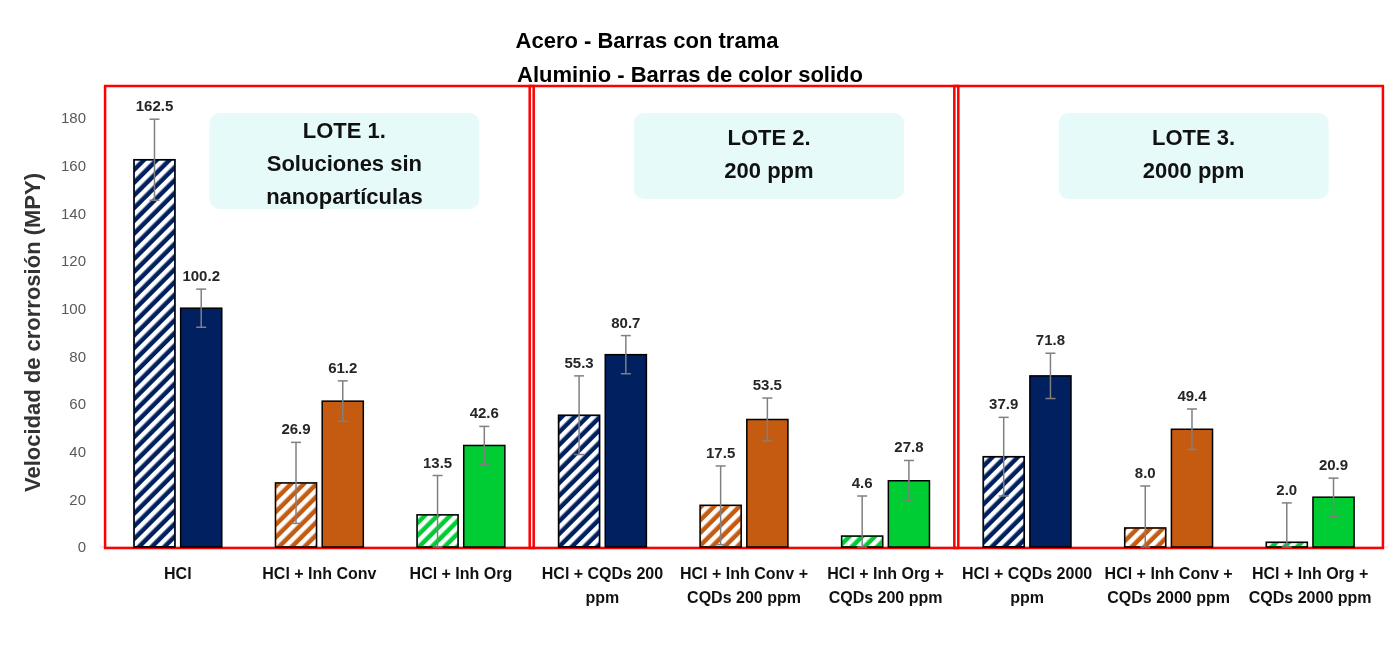  Describe the element at coordinates (909, 447) in the screenshot. I see `data-label: 27.8` at that location.